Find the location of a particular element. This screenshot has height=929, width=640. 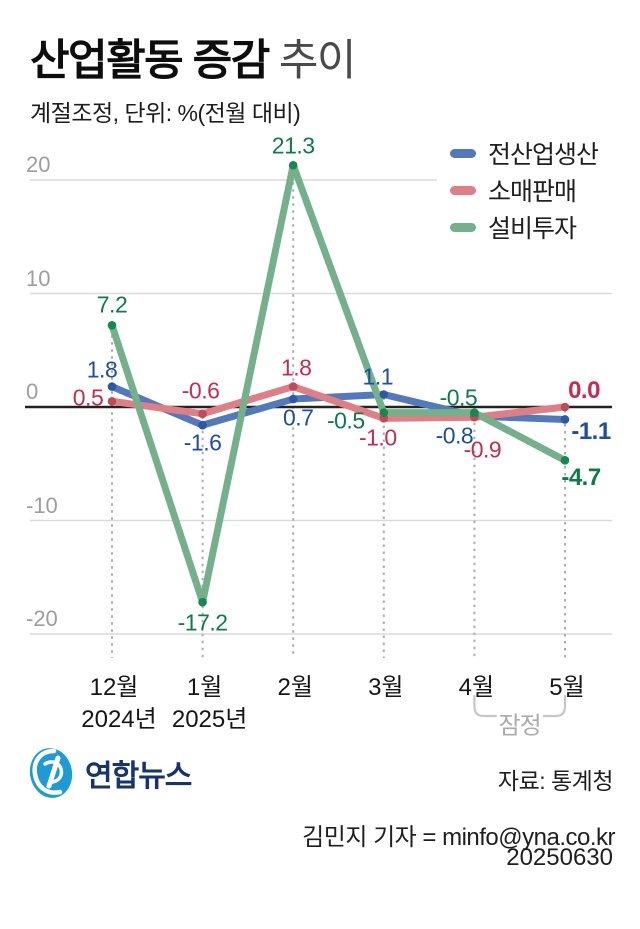

provisional-bracket-right is located at coordinates (554, 706).